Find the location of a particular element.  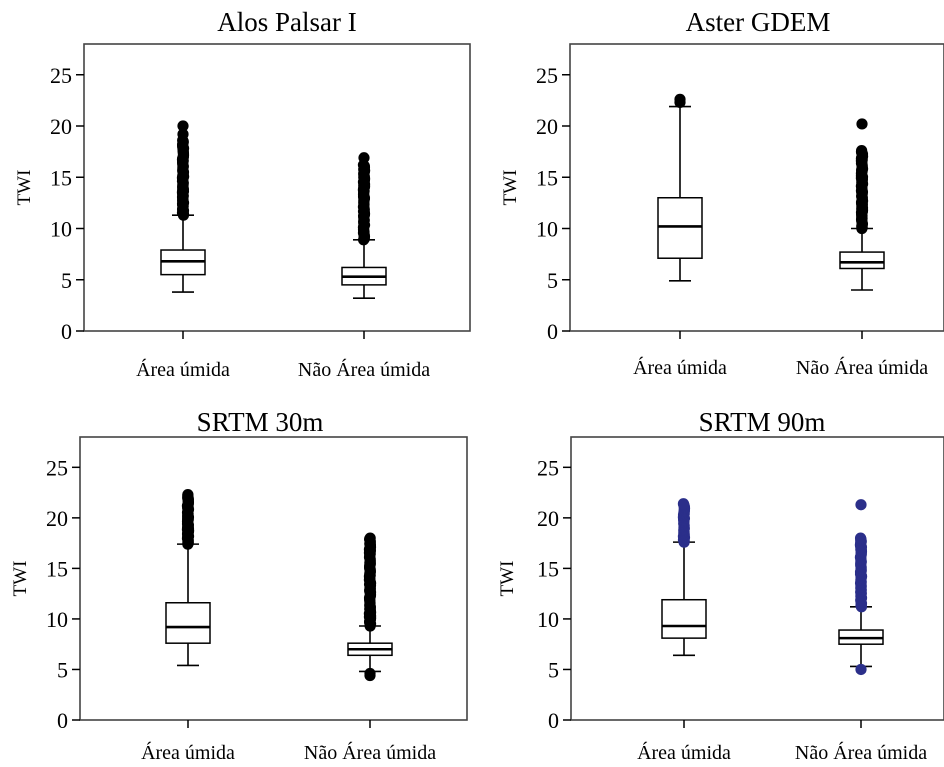

chart-title: SRTM 90m is located at coordinates (762, 422).